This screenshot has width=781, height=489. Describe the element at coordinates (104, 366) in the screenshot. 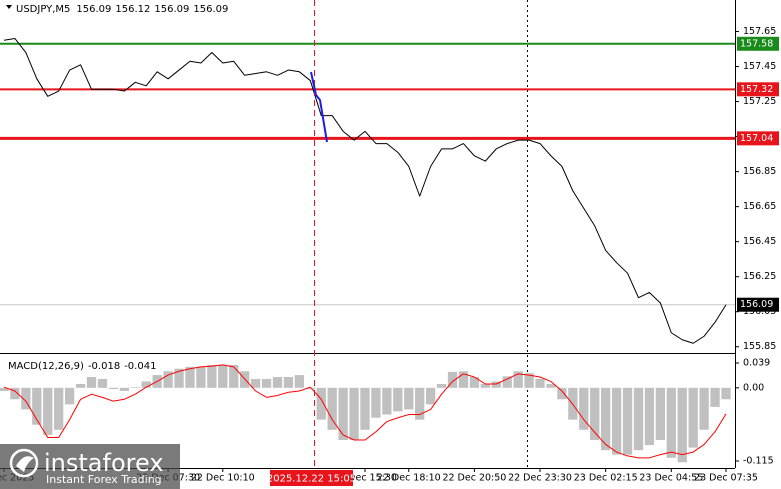

I see `macd-readout: -0.018` at that location.